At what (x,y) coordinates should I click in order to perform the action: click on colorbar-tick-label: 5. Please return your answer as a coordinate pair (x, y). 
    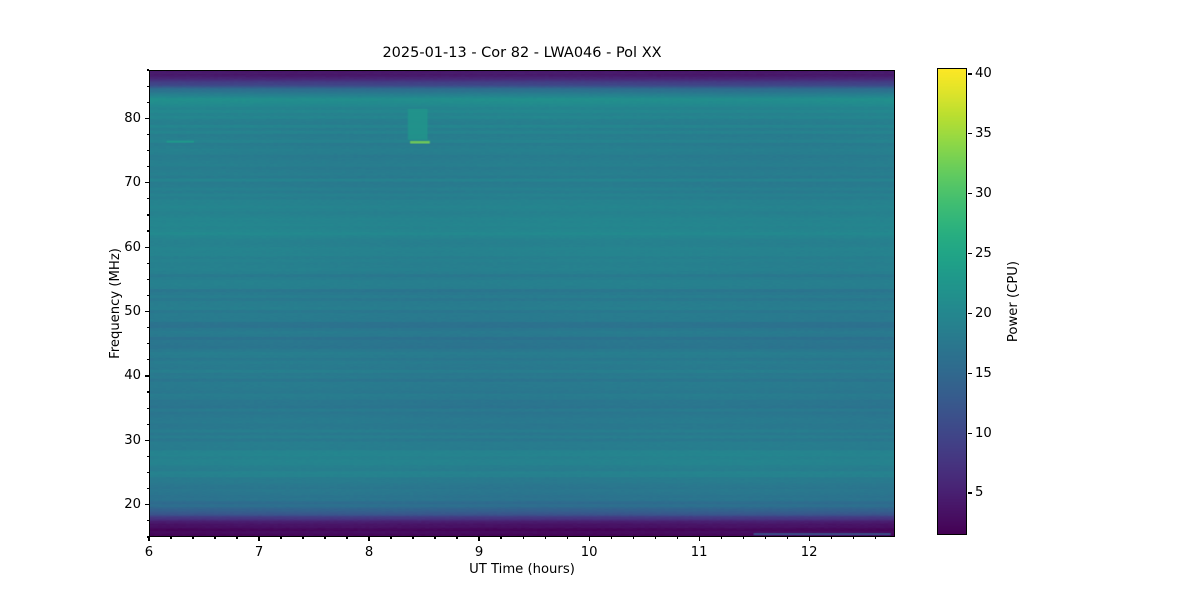
    Looking at the image, I should click on (979, 493).